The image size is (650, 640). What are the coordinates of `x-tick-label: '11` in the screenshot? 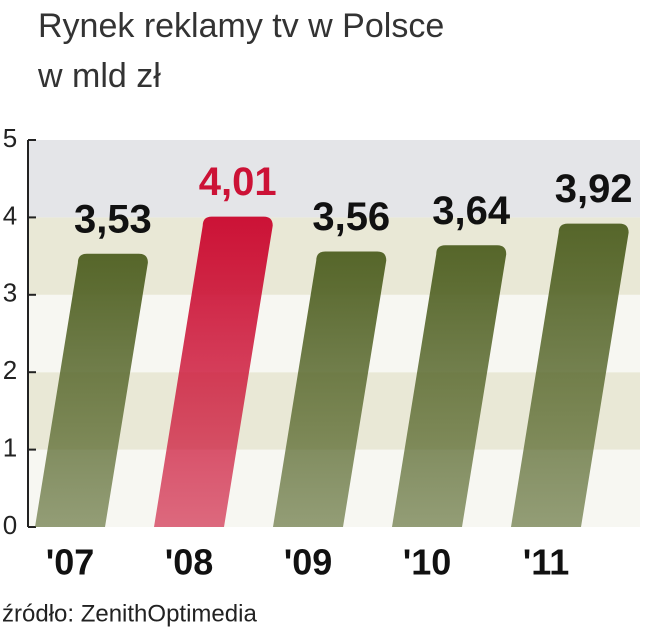 It's located at (546, 562).